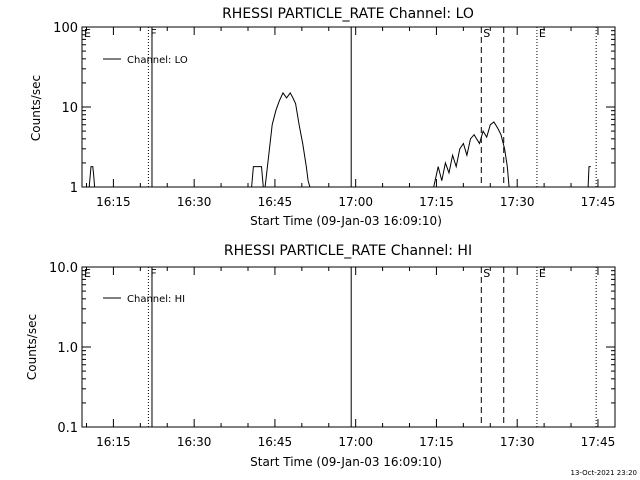 This screenshot has width=640, height=480. I want to click on y-tick-label: 10, so click(69, 108).